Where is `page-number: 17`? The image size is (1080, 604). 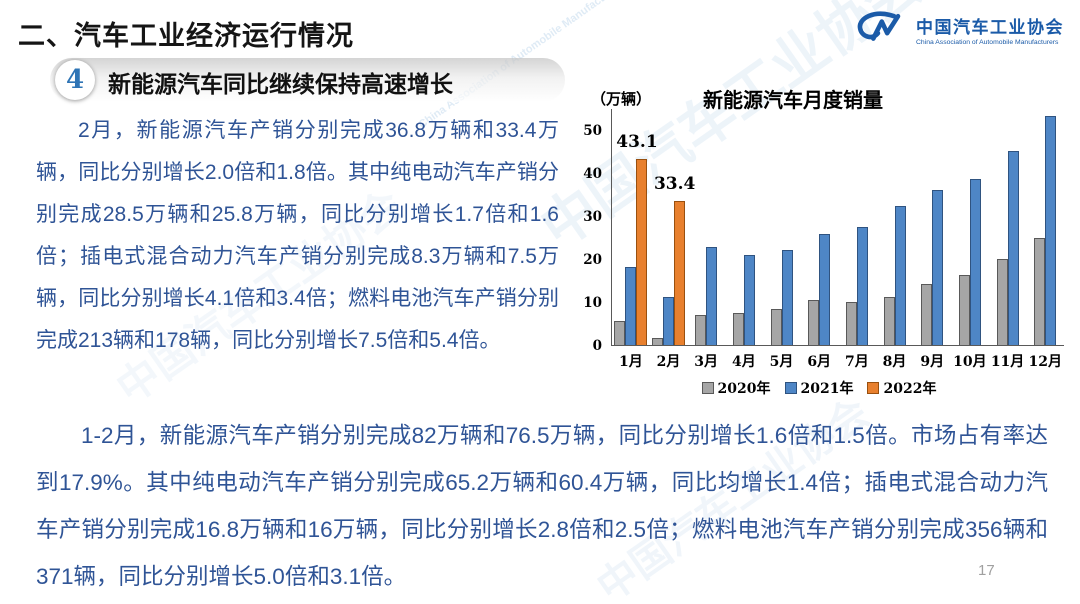
page-number: 17 is located at coordinates (986, 570).